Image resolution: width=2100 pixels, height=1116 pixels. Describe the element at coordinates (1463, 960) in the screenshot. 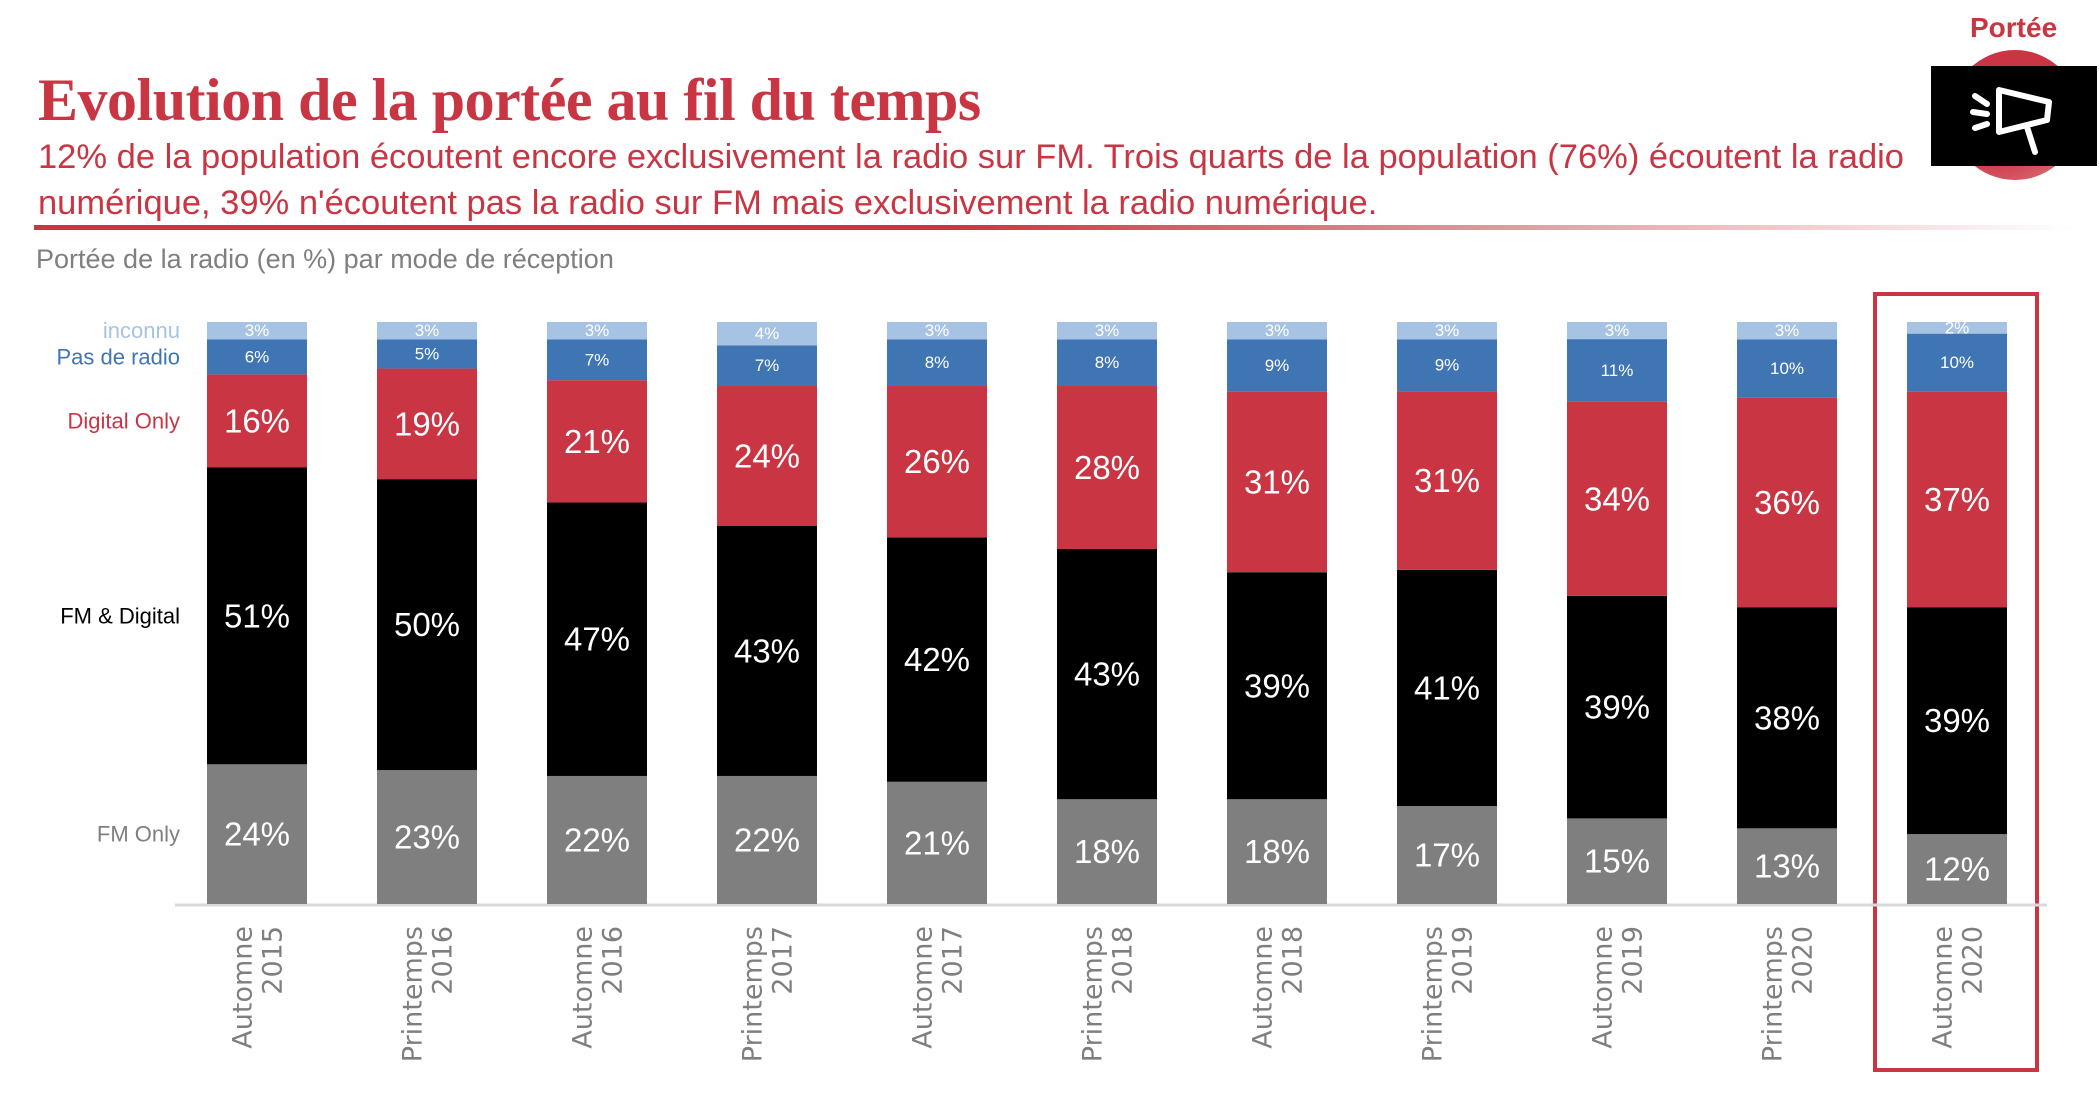

I see `x-tick-label-line: 2019` at that location.